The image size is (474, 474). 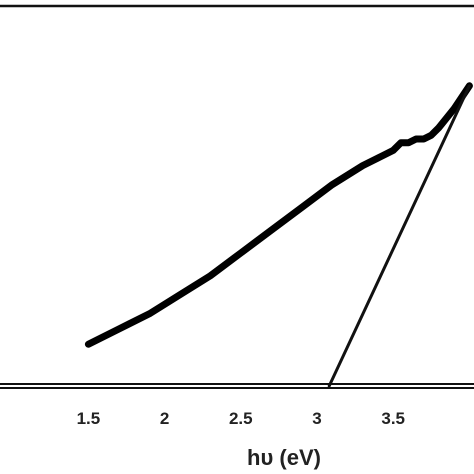 What do you see at coordinates (284, 457) in the screenshot?
I see `x-axis-label: hυ (eV)` at bounding box center [284, 457].